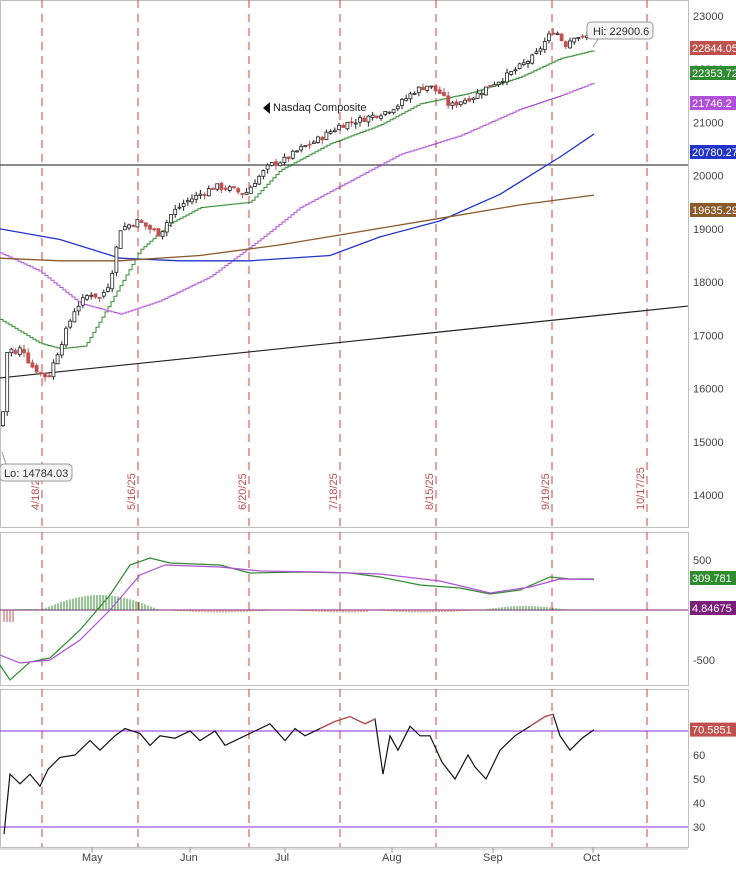  Describe the element at coordinates (297, 614) in the screenshot. I see `signal-line` at that location.